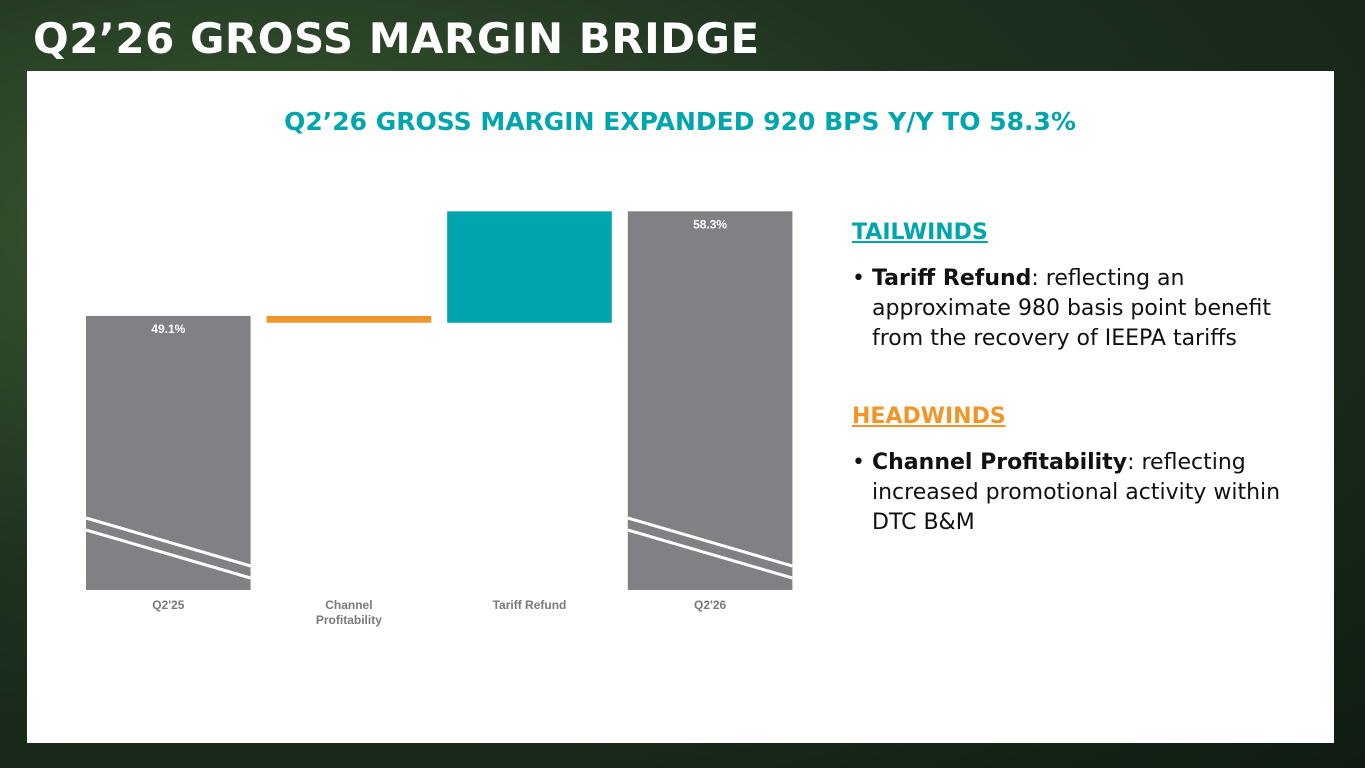  What do you see at coordinates (929, 416) in the screenshot?
I see `section-heading: HEADWINDS` at bounding box center [929, 416].